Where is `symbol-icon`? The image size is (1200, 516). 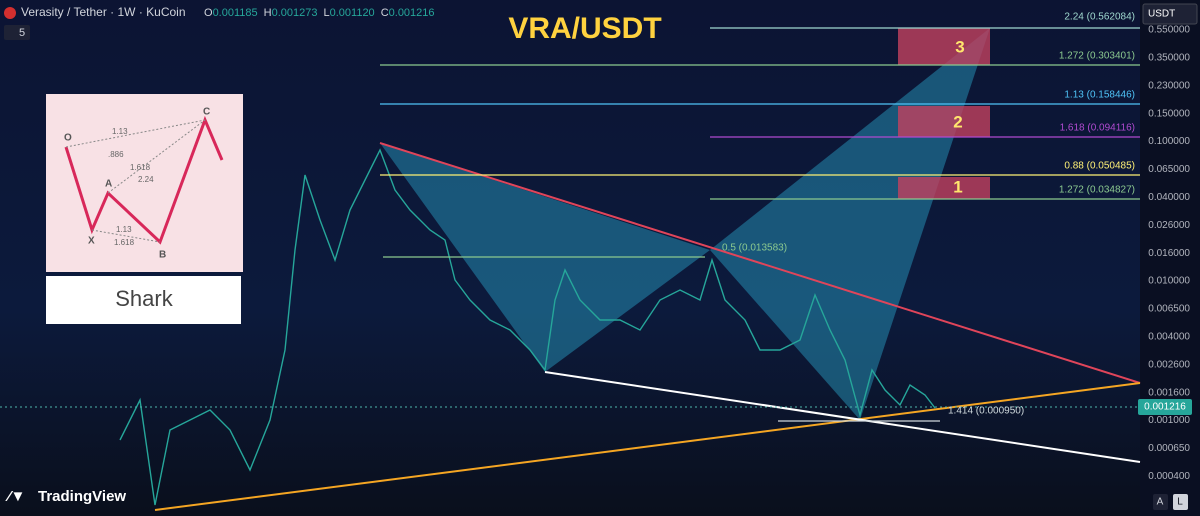 symbol-icon is located at coordinates (10, 13).